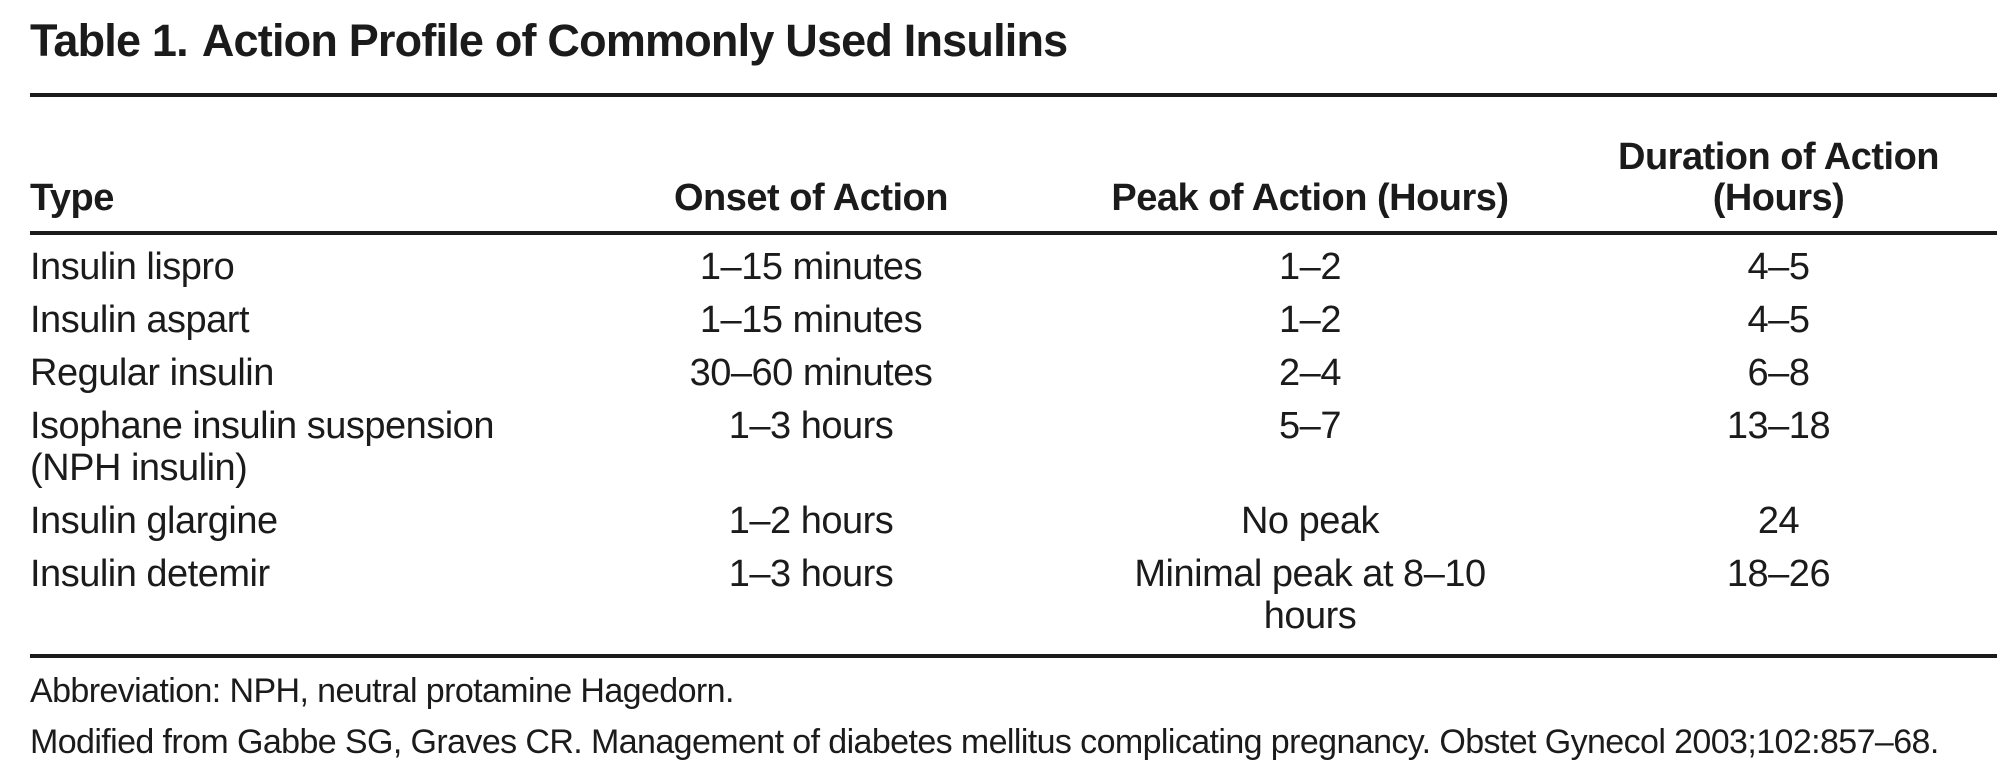 This screenshot has height=781, width=2011. I want to click on cell-duration: 18–26, so click(1778, 574).